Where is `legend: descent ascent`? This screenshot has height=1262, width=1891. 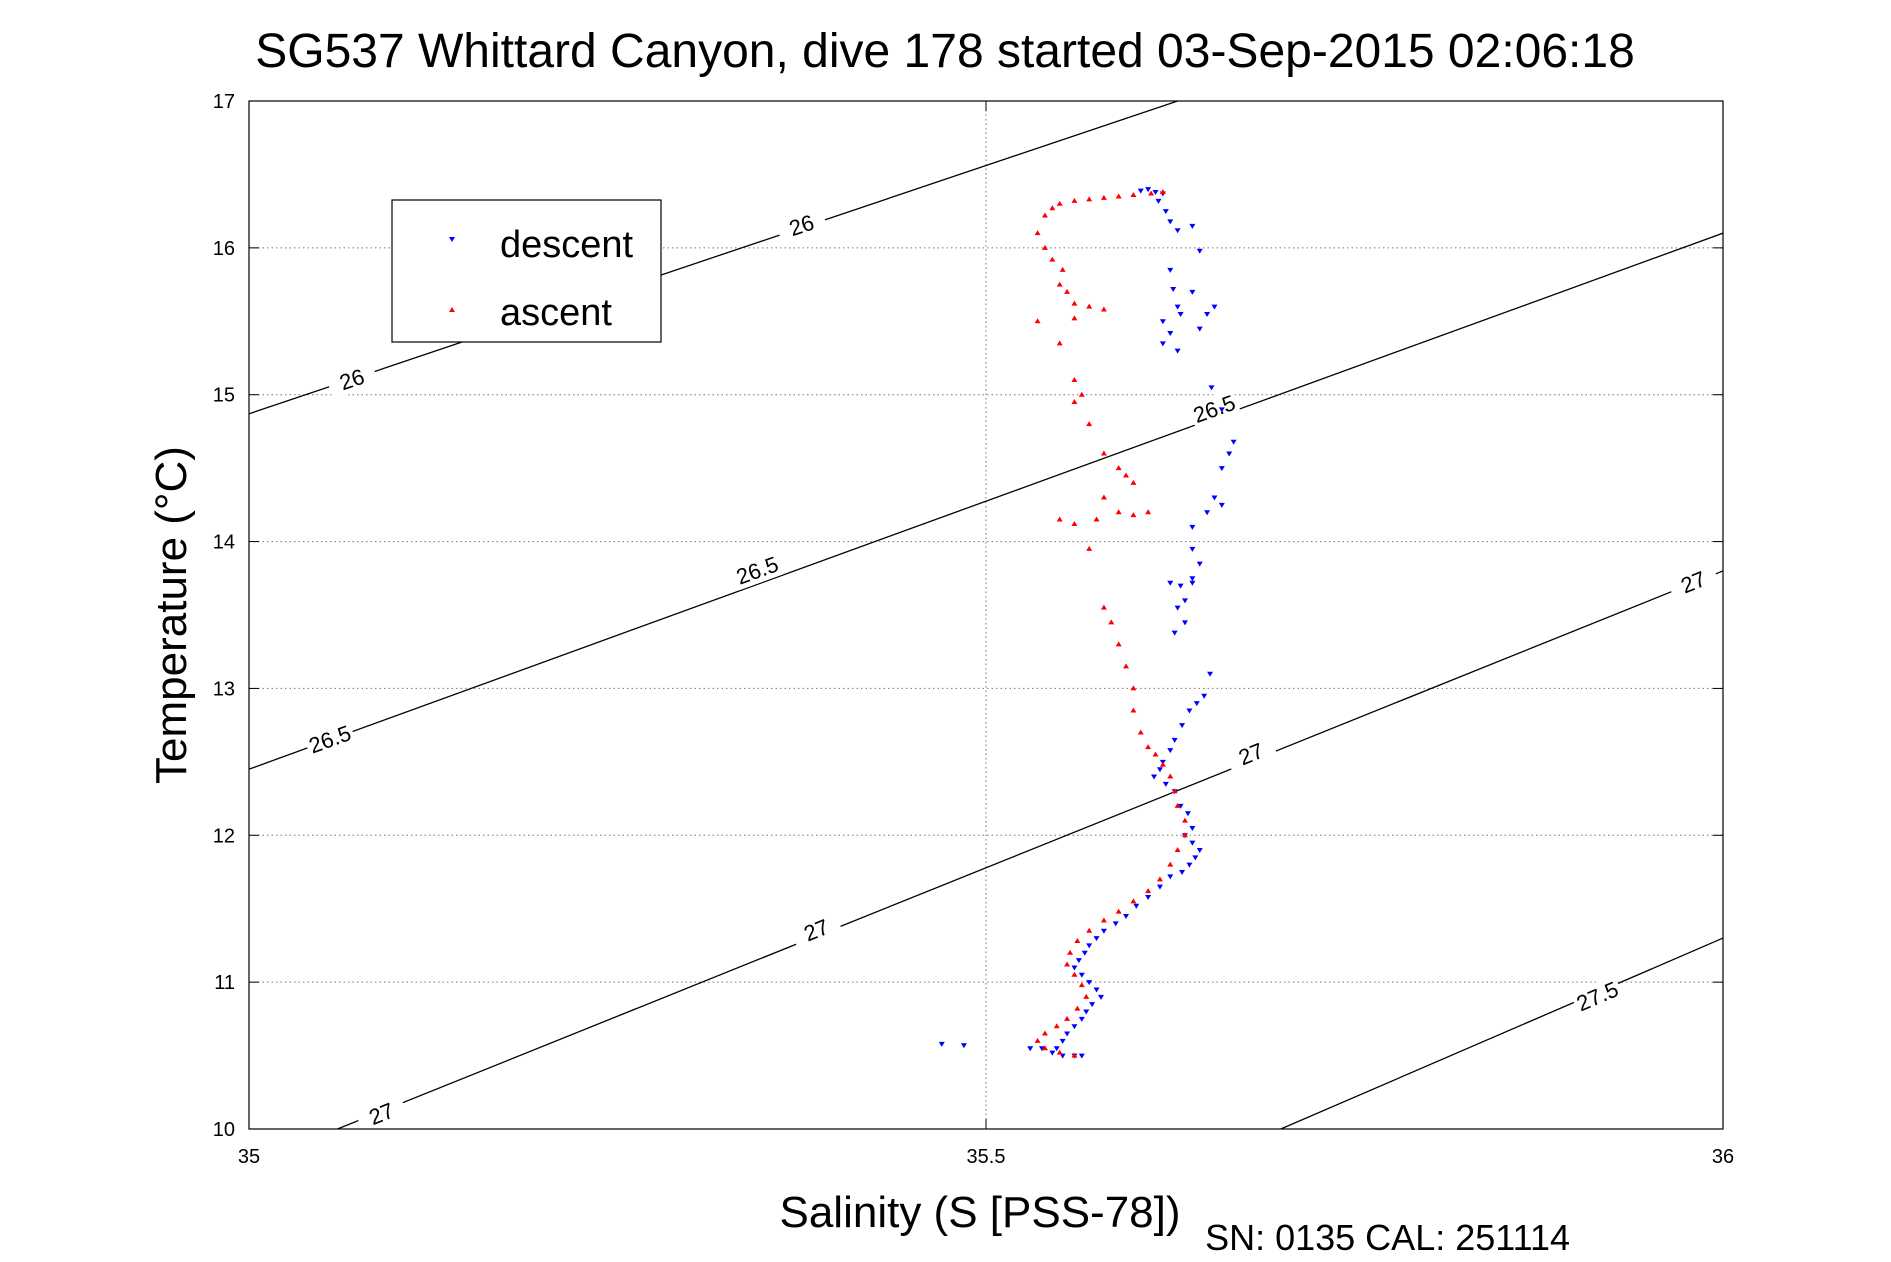
legend: descent ascent is located at coordinates (526, 271).